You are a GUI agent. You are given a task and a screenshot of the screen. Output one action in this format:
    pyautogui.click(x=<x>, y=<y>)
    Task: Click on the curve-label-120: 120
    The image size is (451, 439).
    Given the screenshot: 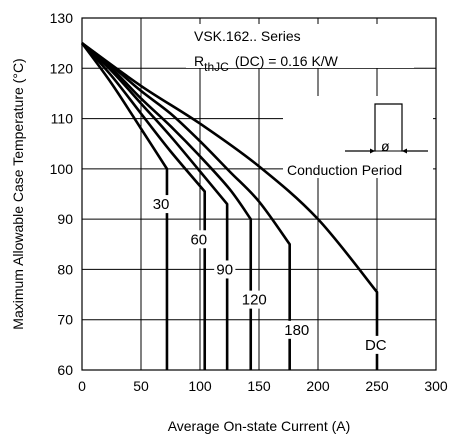 What is the action you would take?
    pyautogui.click(x=254, y=300)
    